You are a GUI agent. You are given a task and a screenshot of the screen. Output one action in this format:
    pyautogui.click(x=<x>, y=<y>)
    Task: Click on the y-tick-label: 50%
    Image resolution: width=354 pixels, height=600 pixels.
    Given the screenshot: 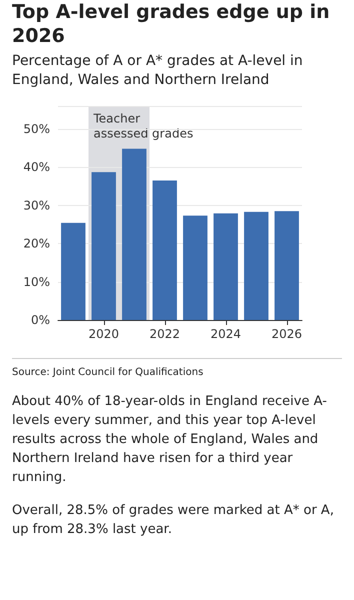 What is the action you would take?
    pyautogui.click(x=36, y=129)
    